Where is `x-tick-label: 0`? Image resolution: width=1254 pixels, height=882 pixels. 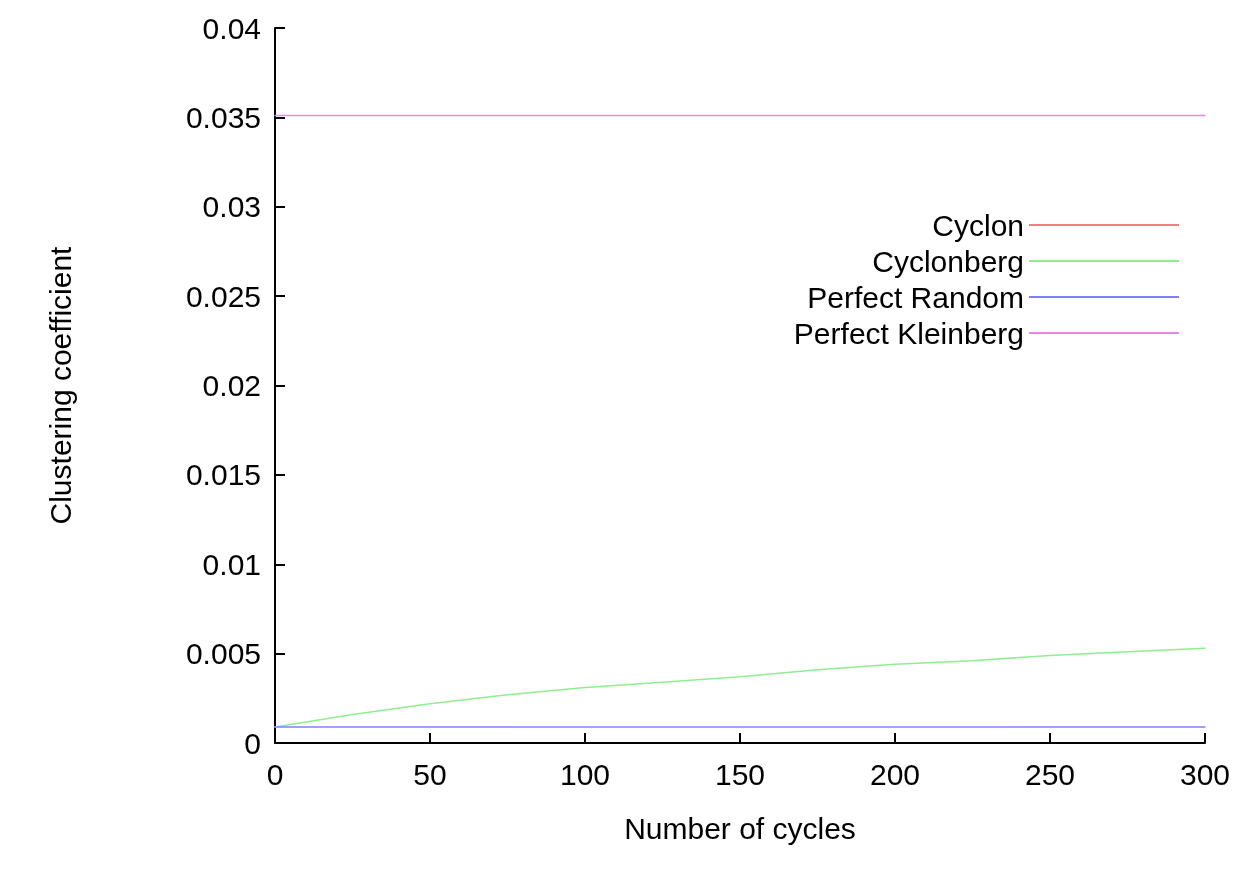
x-tick-label: 0 is located at coordinates (275, 774).